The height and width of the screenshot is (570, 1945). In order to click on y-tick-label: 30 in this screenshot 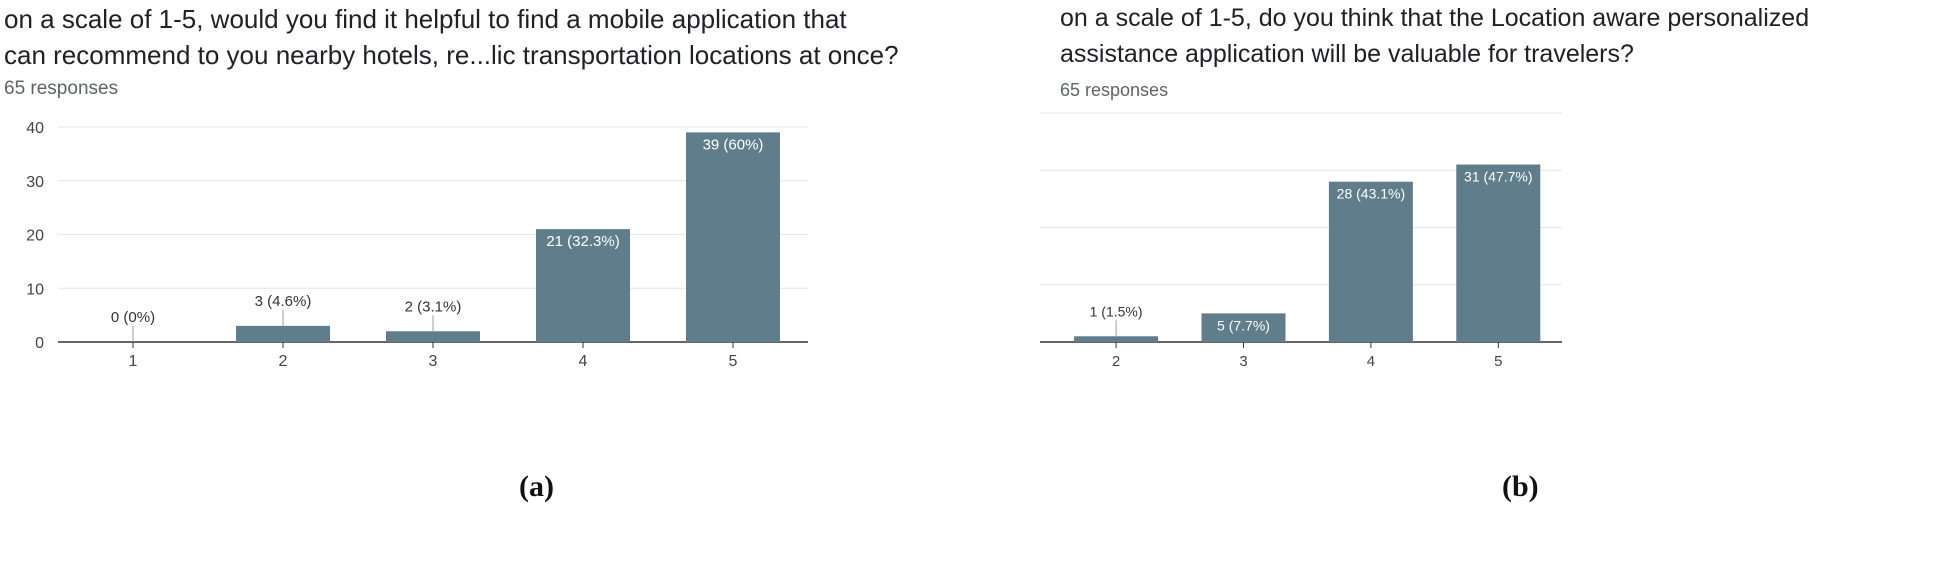, I will do `click(35, 182)`.